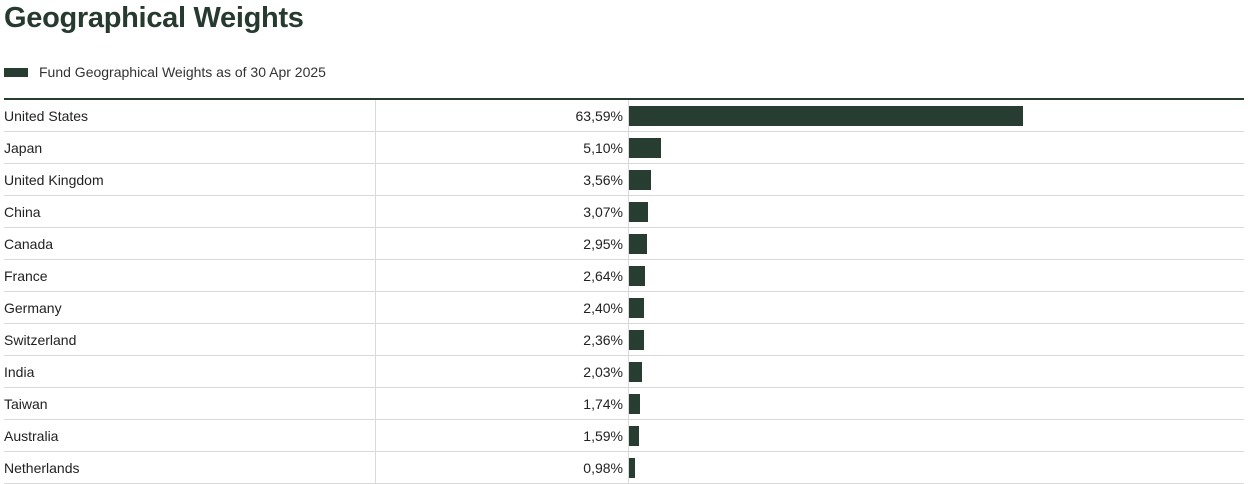  I want to click on country-name: Taiwan, so click(190, 403).